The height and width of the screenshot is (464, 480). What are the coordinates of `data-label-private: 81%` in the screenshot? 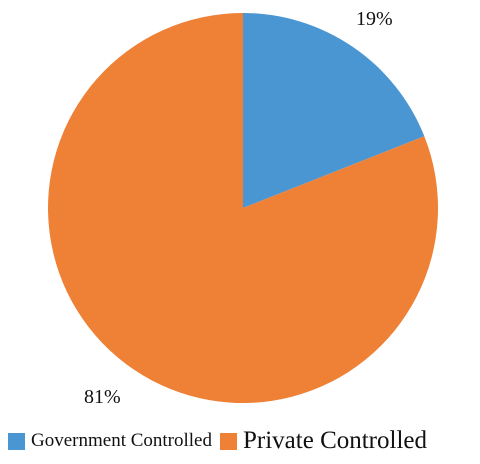 It's located at (102, 397).